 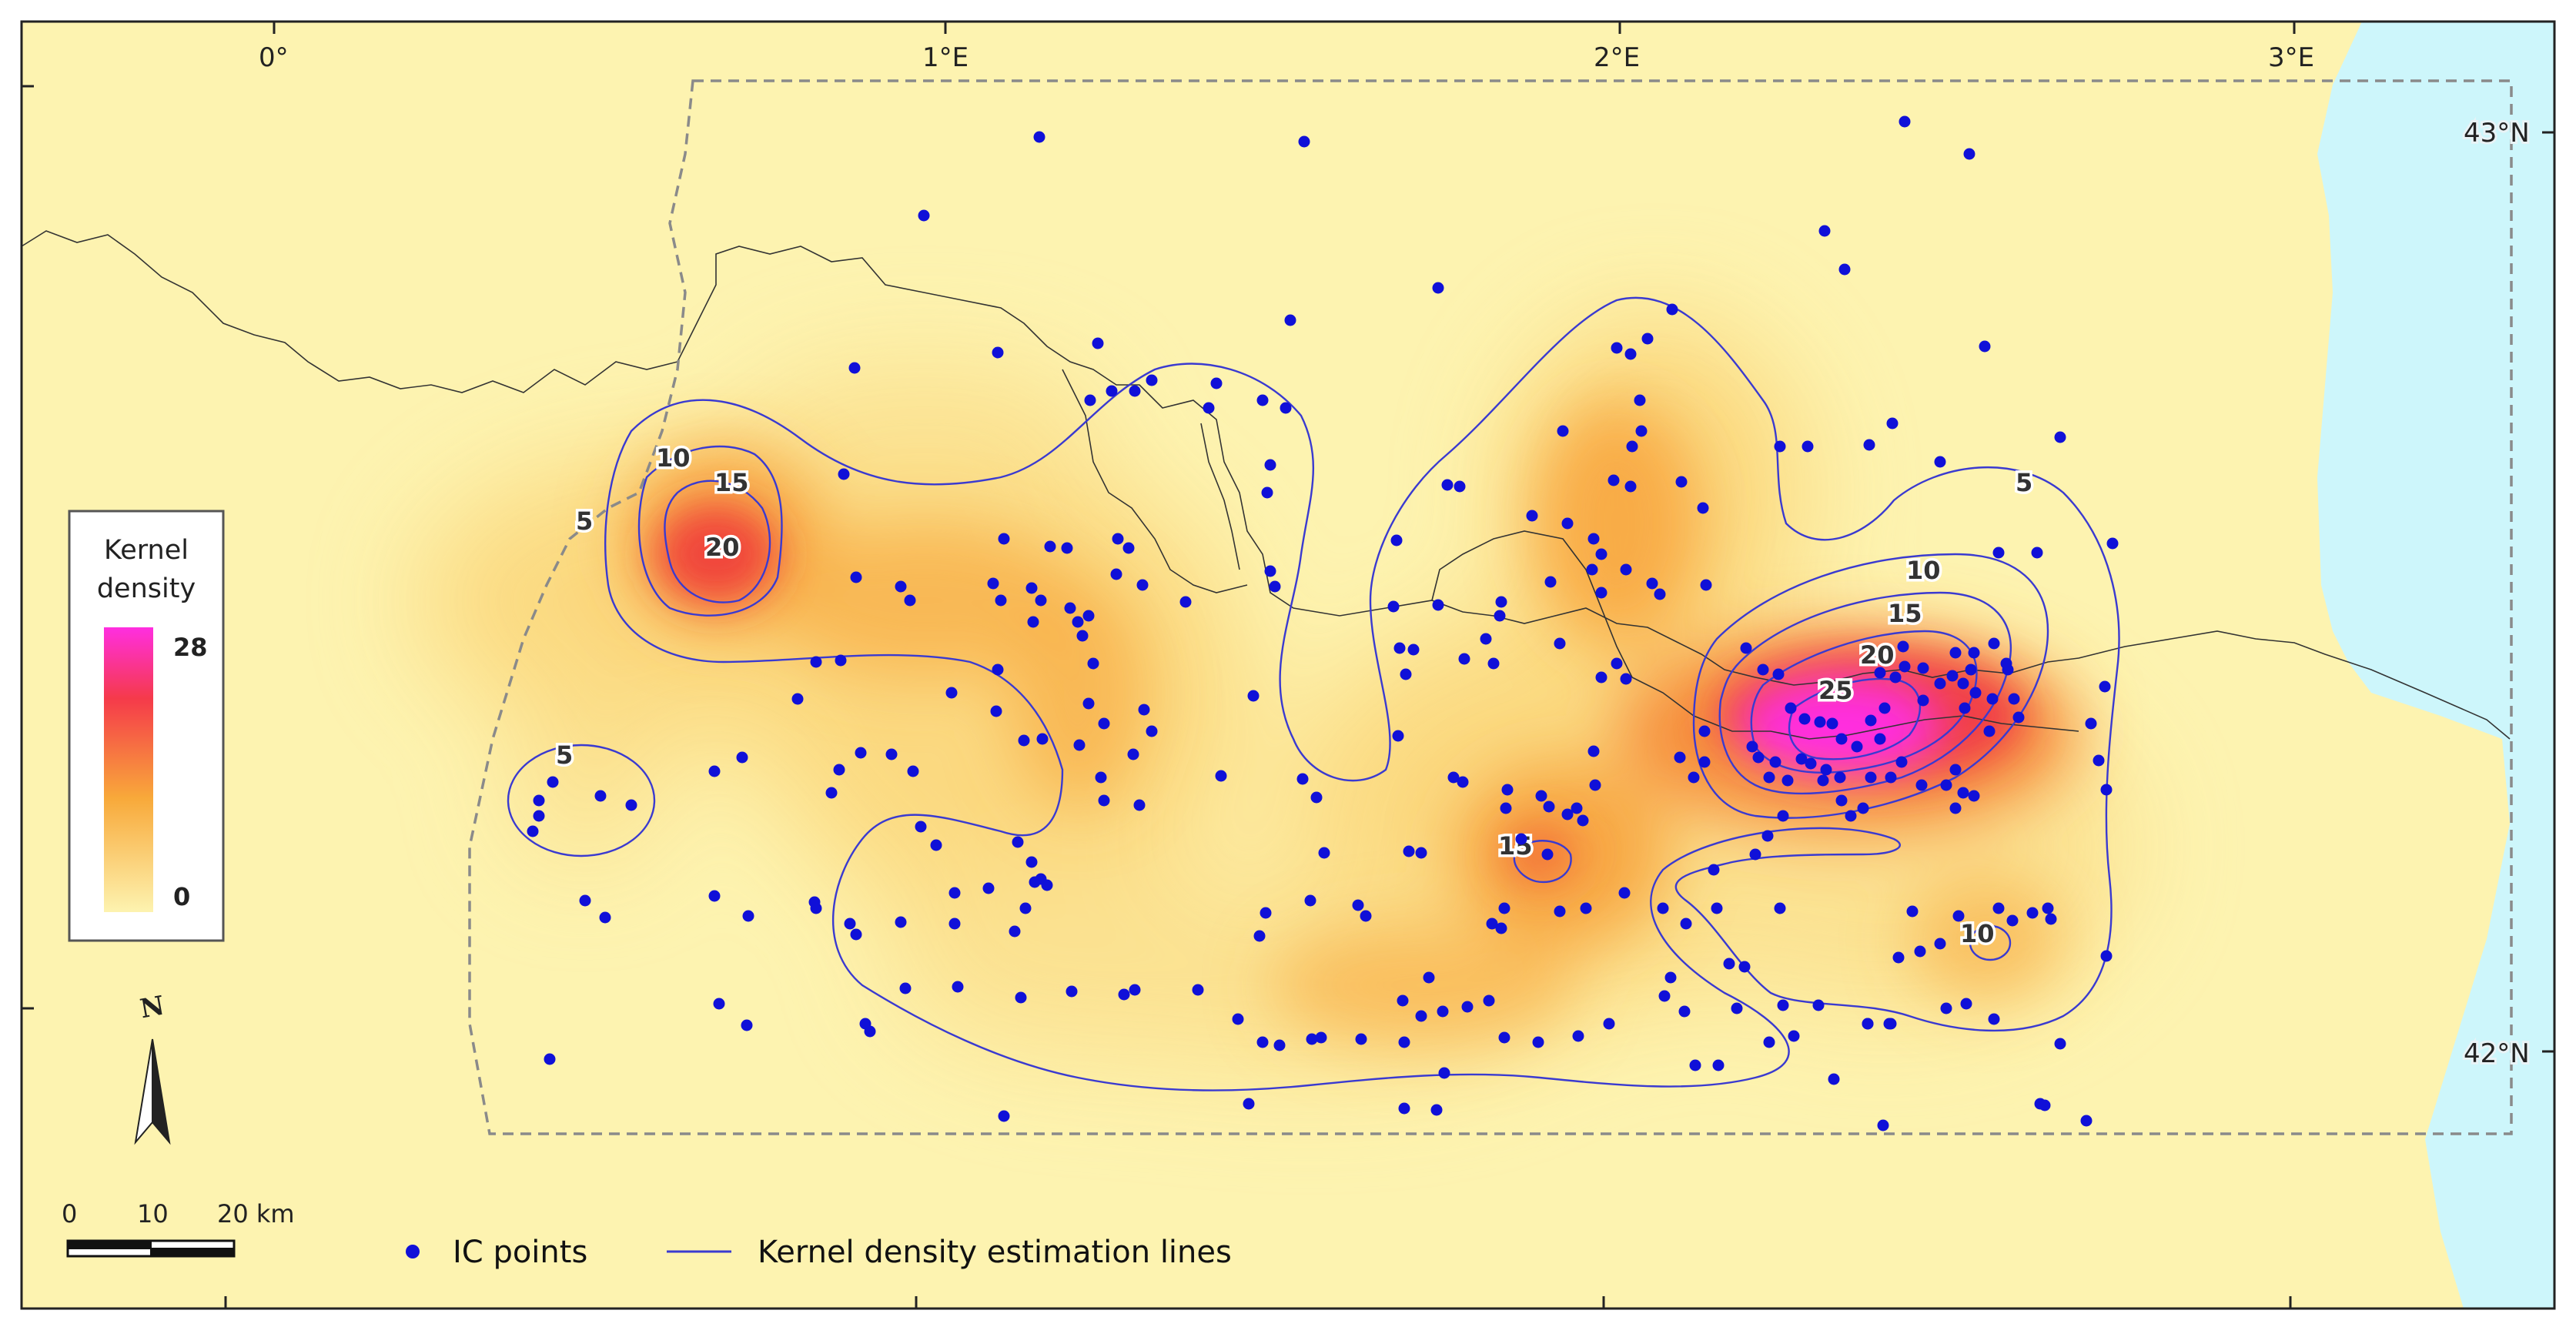 What do you see at coordinates (1516, 846) in the screenshot?
I see `contour-label: 15` at bounding box center [1516, 846].